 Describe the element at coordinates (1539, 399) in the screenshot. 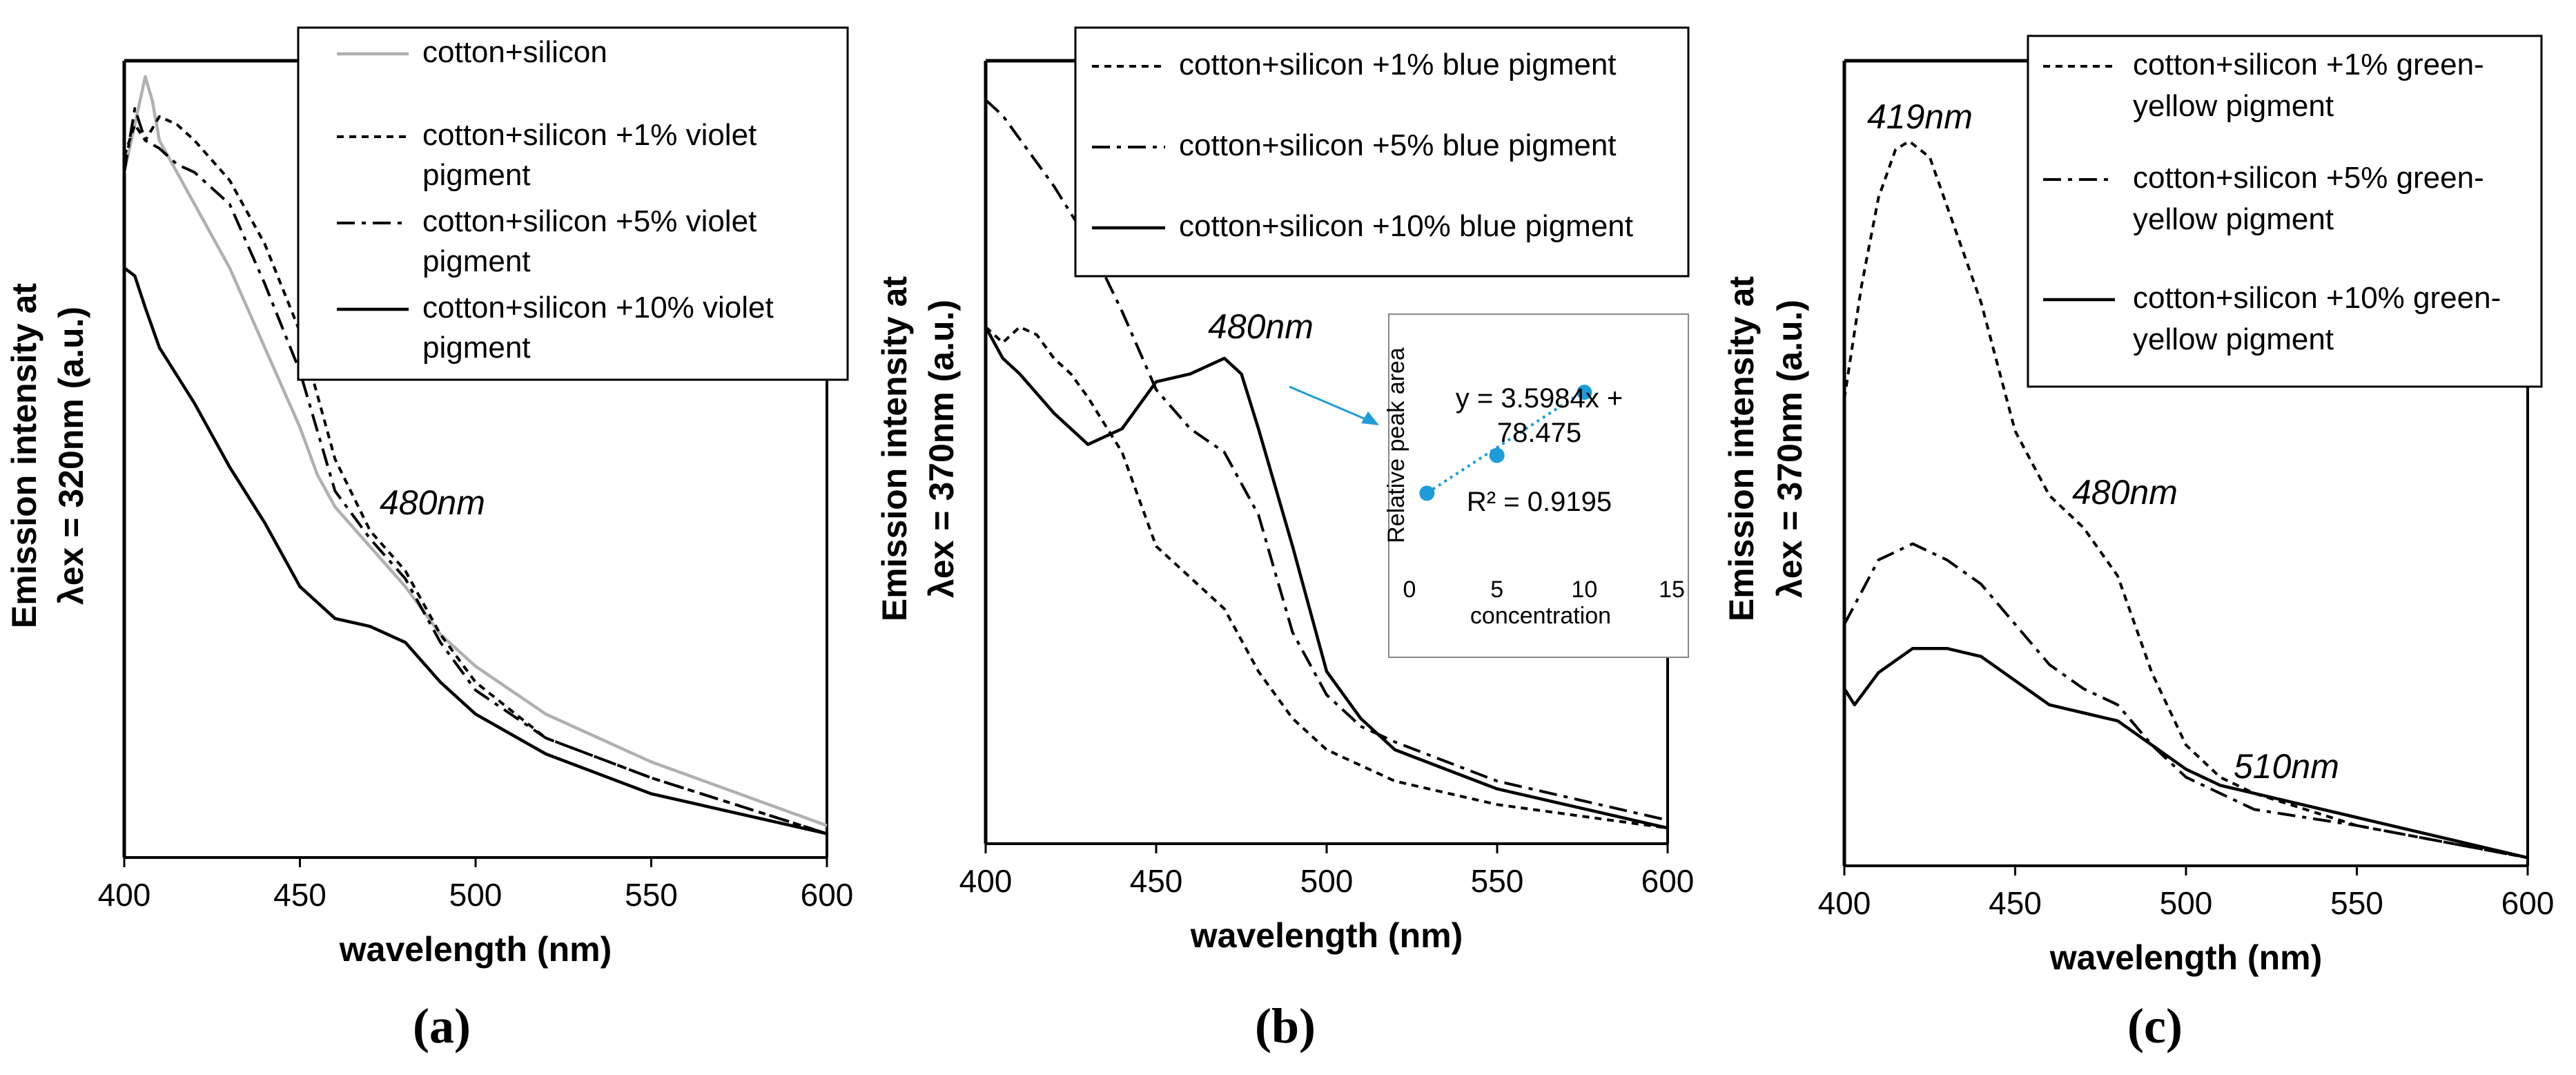

I see `inset-equation: y = 3.5984x +` at that location.